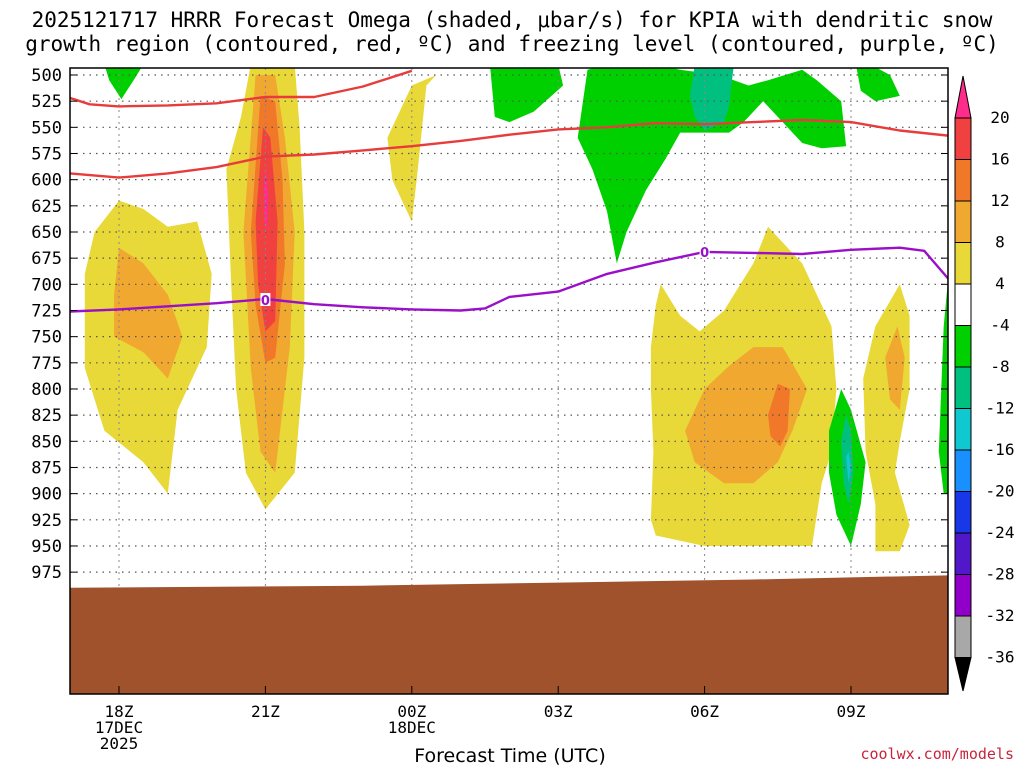 The height and width of the screenshot is (768, 1024). I want to click on colorbar-label: -32, so click(1000, 615).